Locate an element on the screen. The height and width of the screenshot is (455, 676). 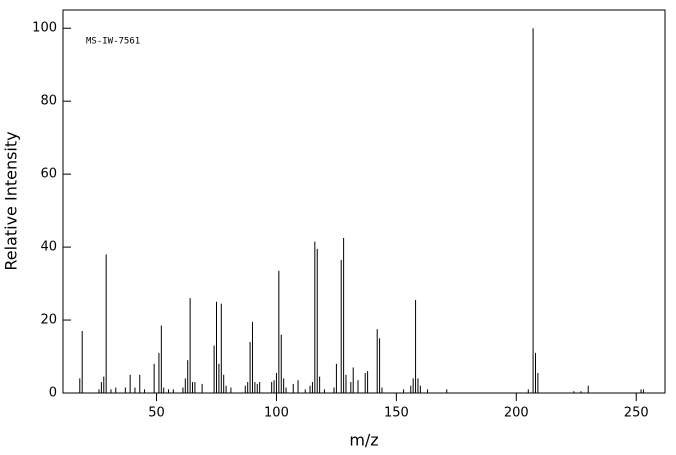
x-tick-label: 100 is located at coordinates (276, 413).